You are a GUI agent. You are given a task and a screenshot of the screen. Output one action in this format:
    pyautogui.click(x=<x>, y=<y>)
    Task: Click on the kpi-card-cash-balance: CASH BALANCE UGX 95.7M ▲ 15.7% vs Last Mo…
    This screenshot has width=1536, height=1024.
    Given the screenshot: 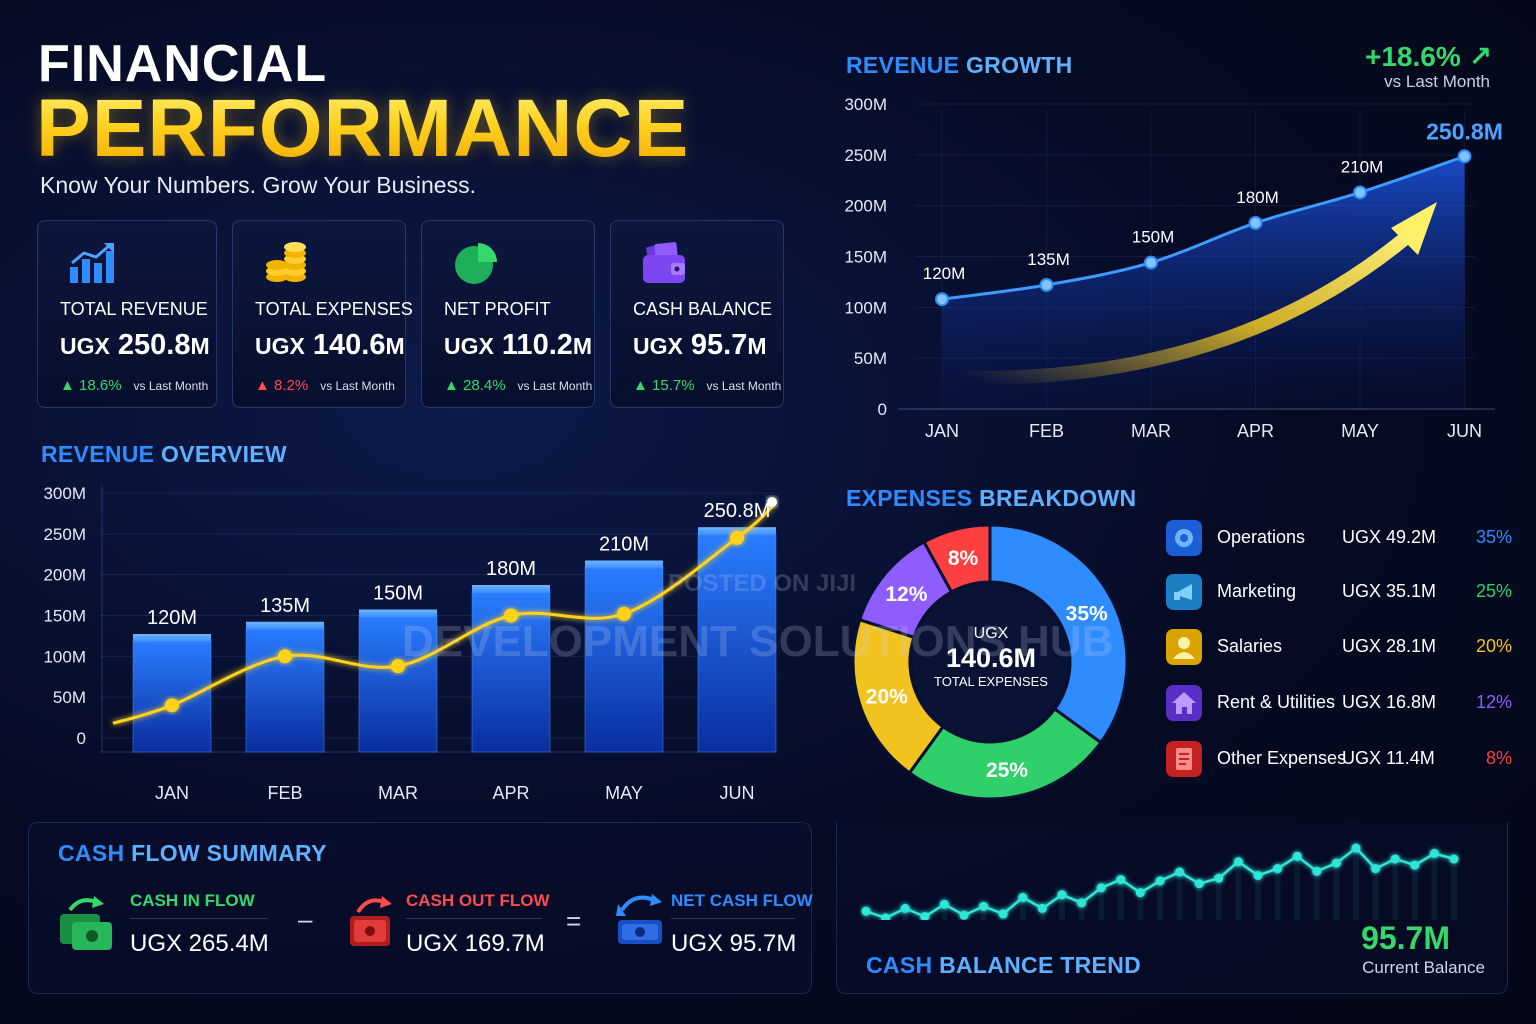 What is the action you would take?
    pyautogui.click(x=697, y=314)
    